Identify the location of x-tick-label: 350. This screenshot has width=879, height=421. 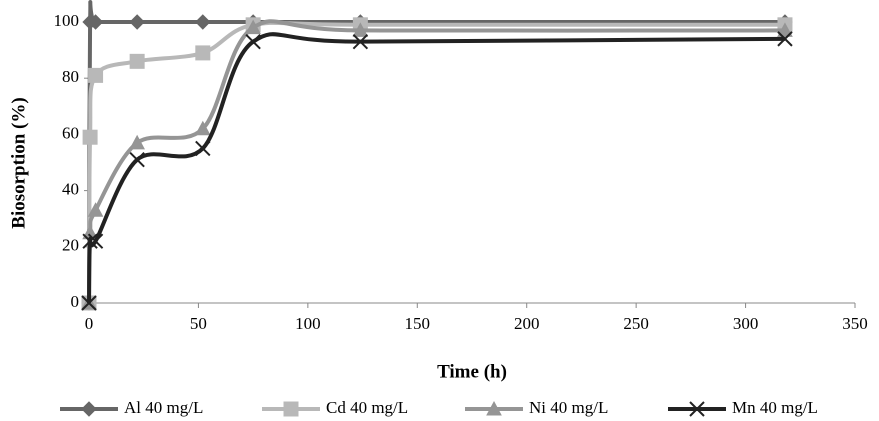
(855, 323).